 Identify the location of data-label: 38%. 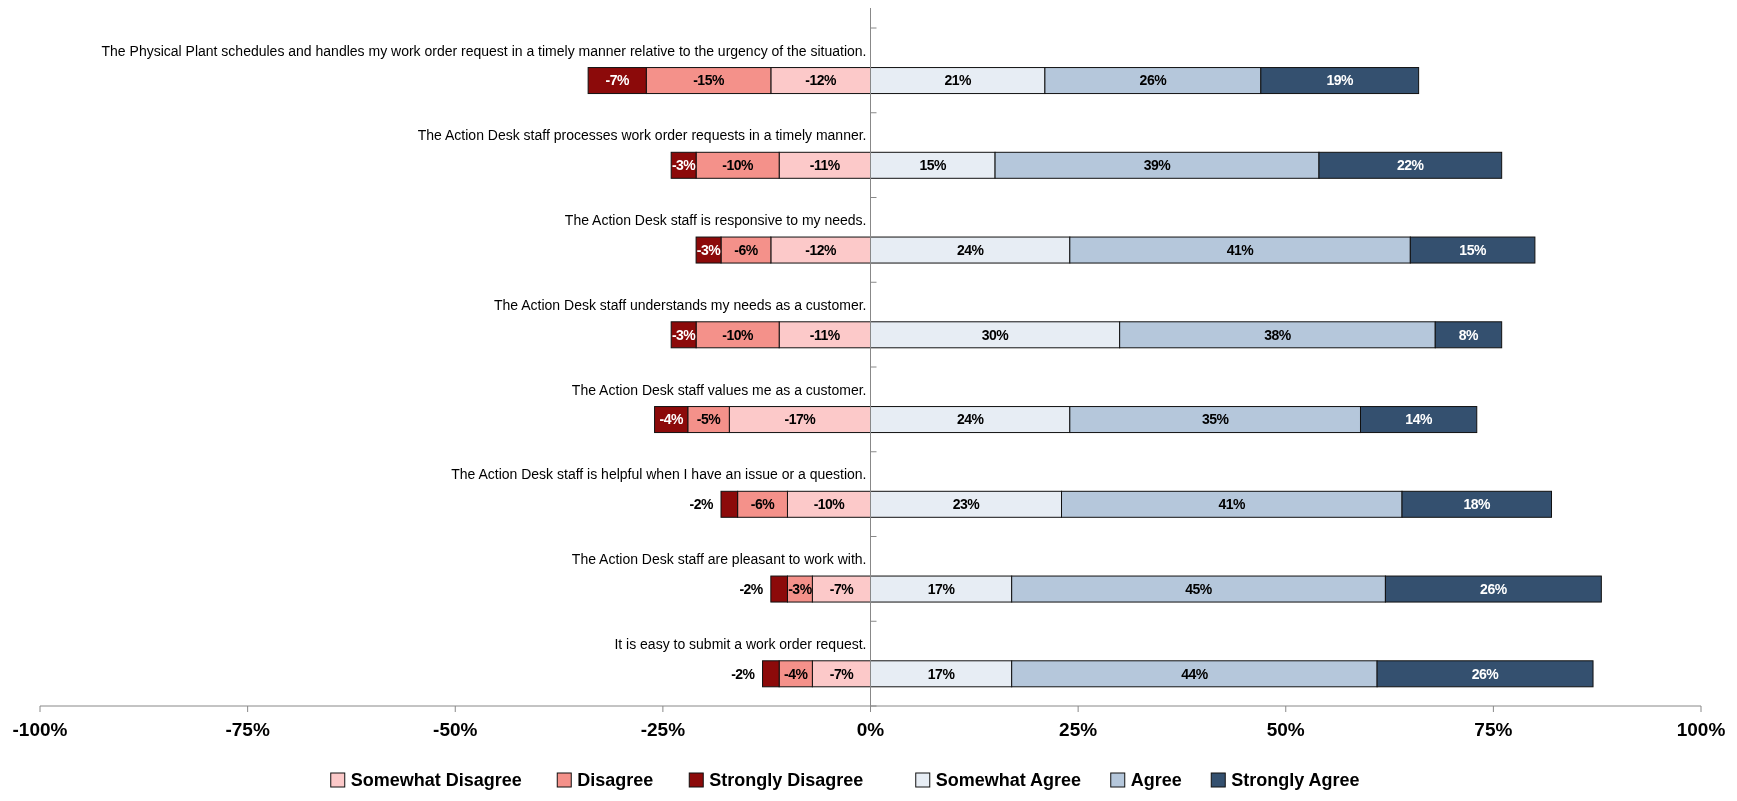
(1278, 334).